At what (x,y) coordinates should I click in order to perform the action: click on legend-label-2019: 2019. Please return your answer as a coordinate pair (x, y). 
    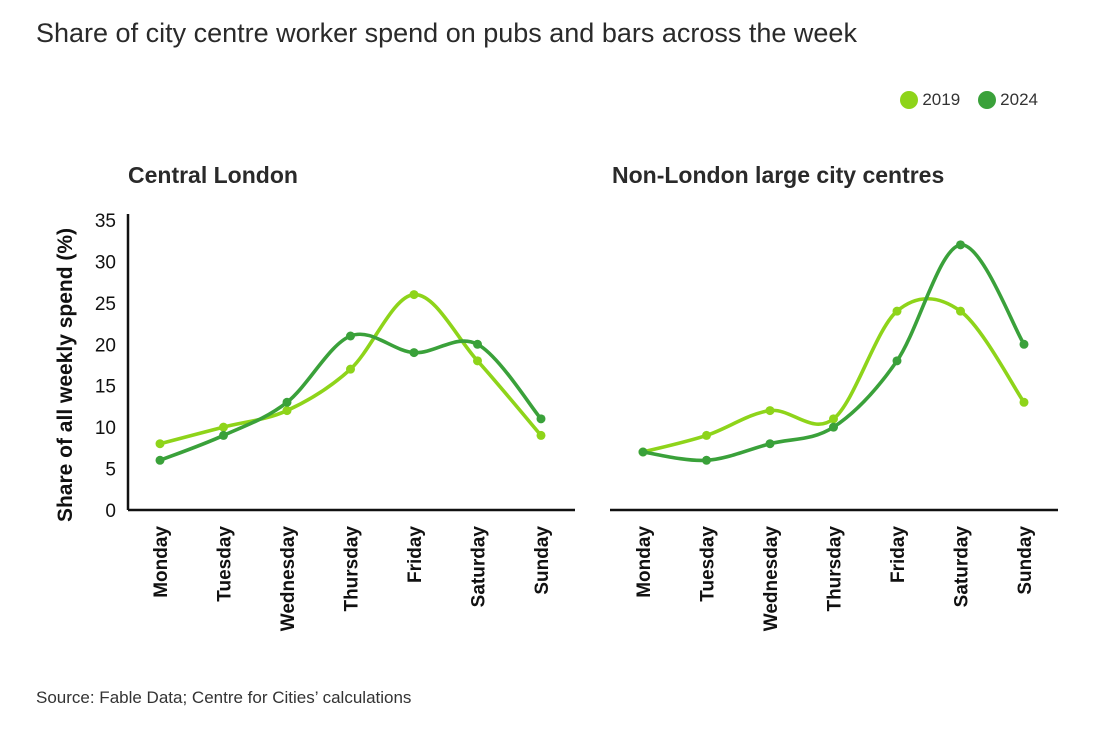
    Looking at the image, I should click on (941, 99).